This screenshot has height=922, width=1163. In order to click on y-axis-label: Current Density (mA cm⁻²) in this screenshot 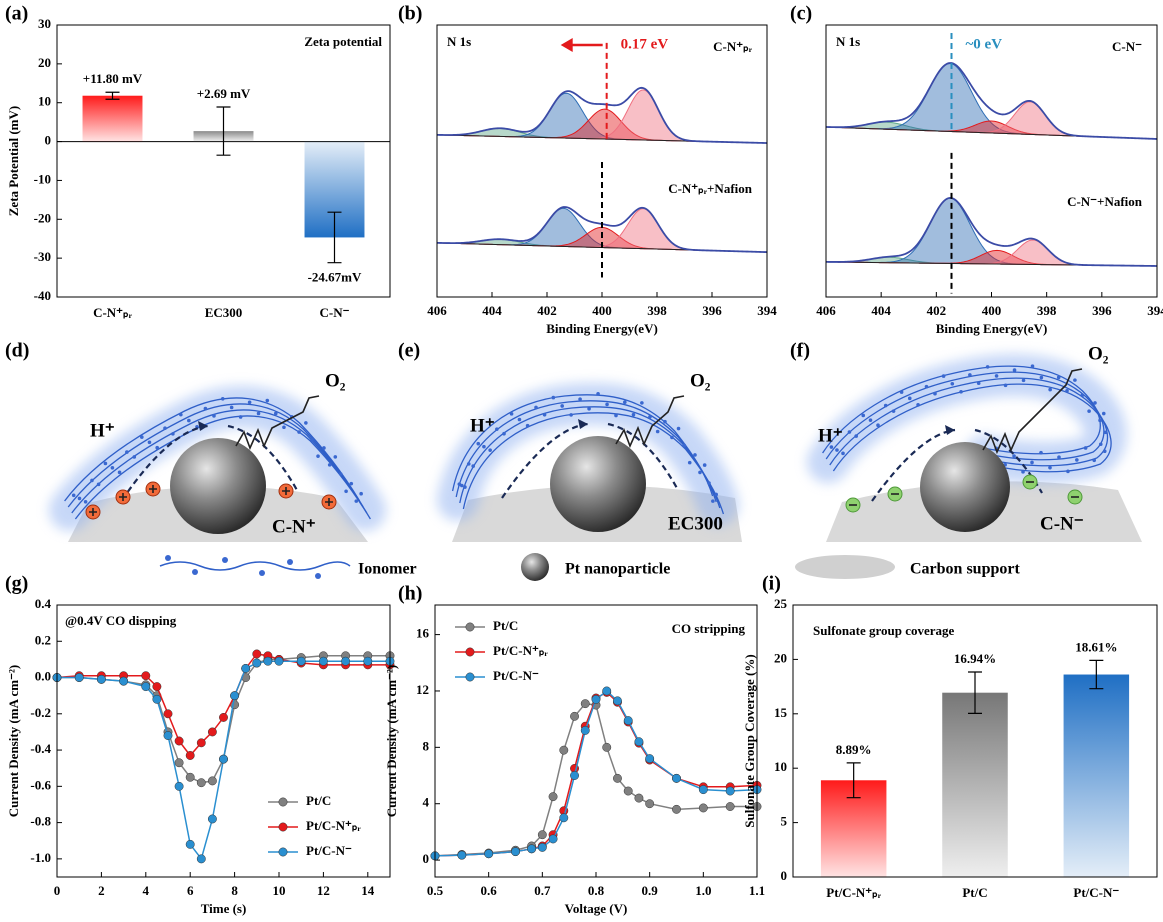, I will do `click(13, 741)`.